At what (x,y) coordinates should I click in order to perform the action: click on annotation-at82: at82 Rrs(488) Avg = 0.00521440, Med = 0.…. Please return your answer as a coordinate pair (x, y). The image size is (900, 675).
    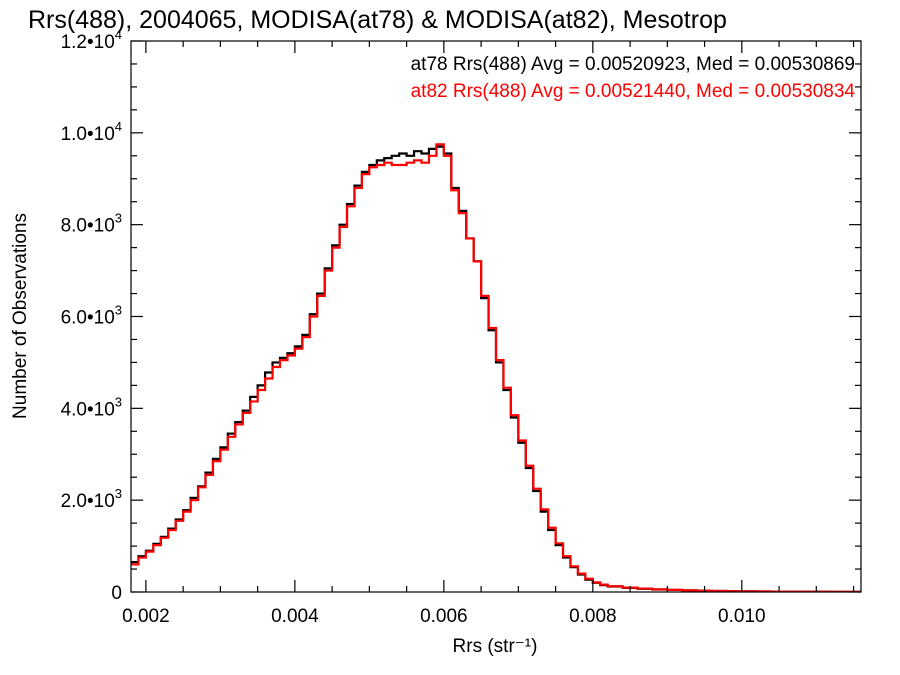
    Looking at the image, I should click on (633, 91).